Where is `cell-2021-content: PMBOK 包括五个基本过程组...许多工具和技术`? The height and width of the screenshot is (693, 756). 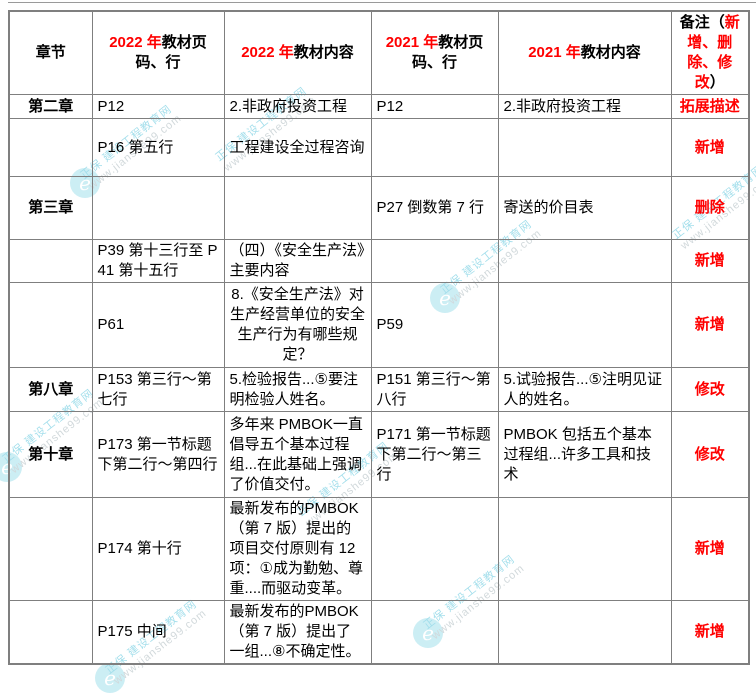
cell-2021-content: PMBOK 包括五个基本过程组...许多工具和技术 is located at coordinates (584, 454).